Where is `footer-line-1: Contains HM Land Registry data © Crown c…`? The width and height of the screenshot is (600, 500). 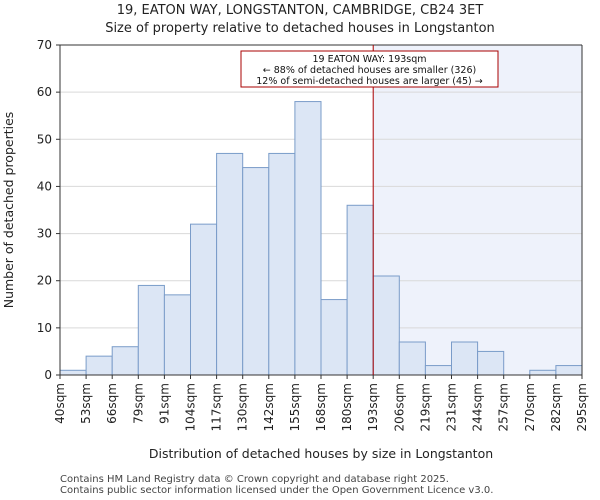
footer-line-1: Contains HM Land Registry data © Crown c… is located at coordinates (254, 479).